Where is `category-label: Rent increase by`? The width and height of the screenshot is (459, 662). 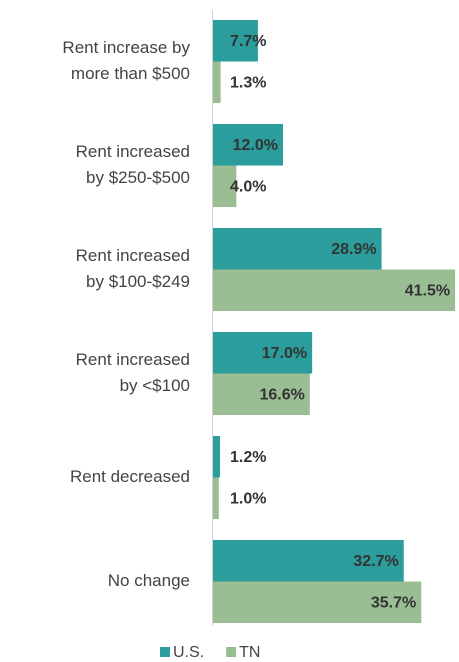
category-label: Rent increase by is located at coordinates (126, 47).